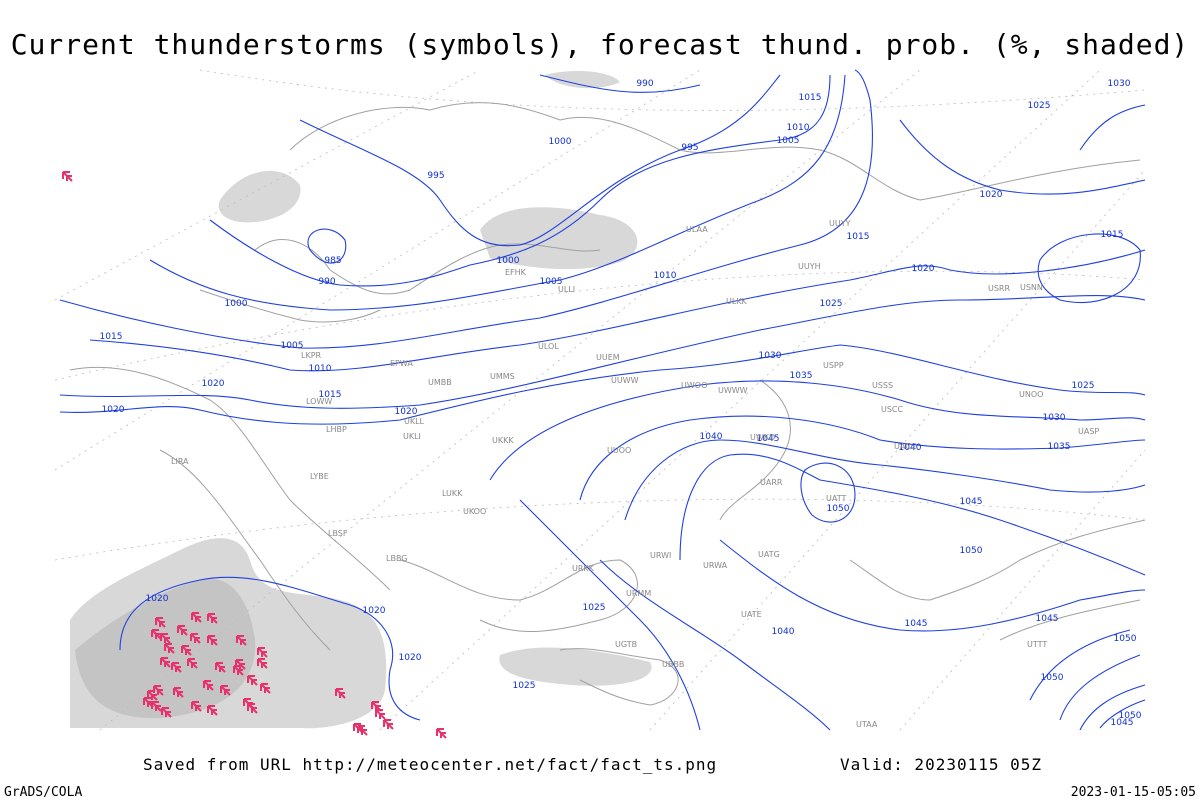 The height and width of the screenshot is (800, 1200). What do you see at coordinates (502, 376) in the screenshot?
I see `station-label: UMMS` at bounding box center [502, 376].